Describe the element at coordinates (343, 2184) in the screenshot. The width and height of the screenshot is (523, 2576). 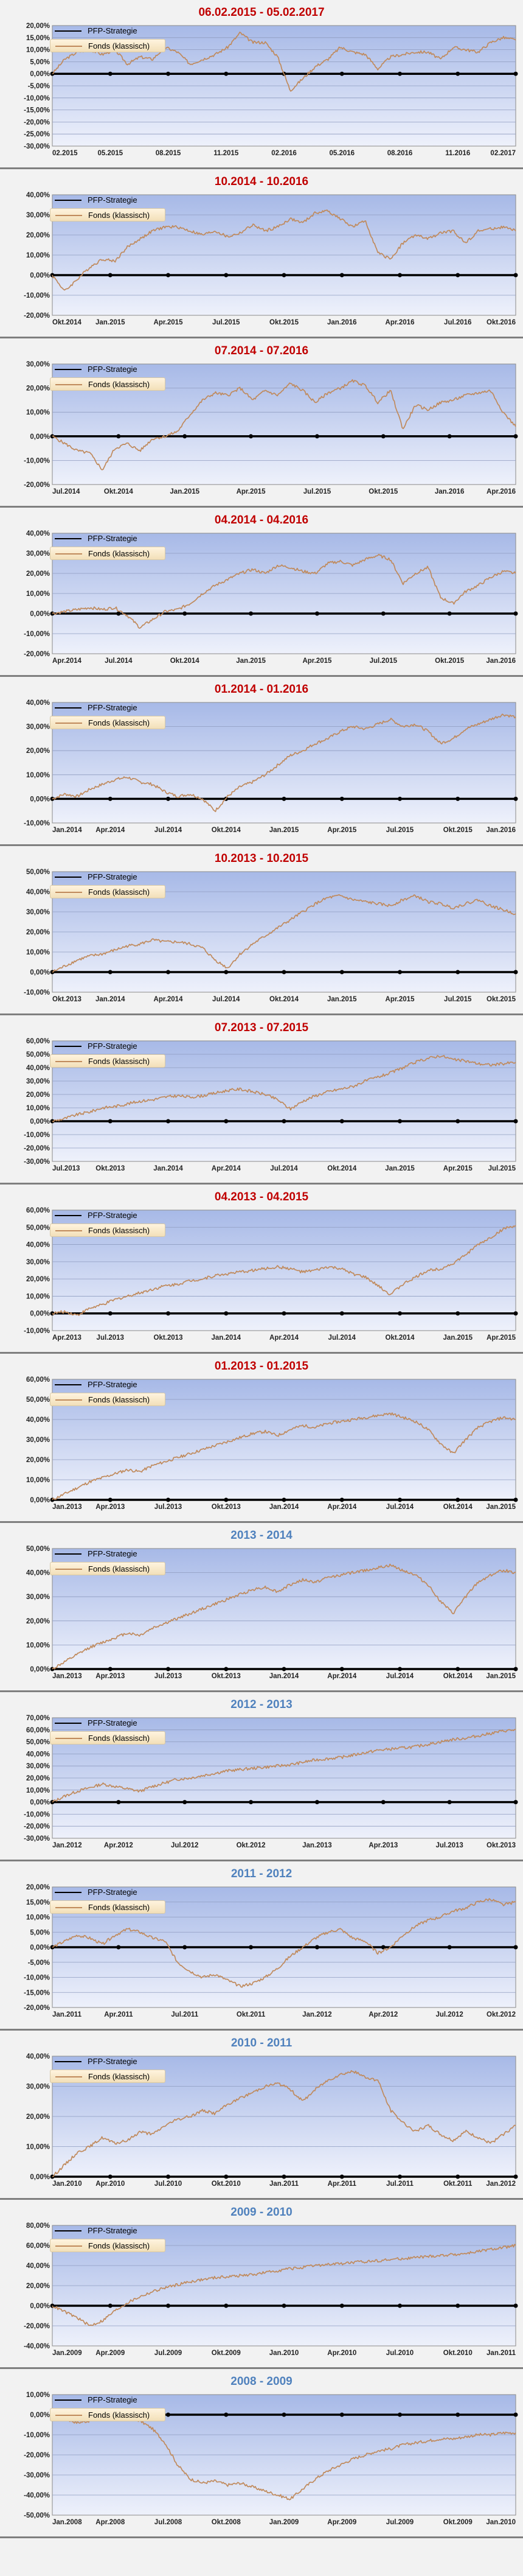
I see `x-tick-label: Apr.2011` at that location.